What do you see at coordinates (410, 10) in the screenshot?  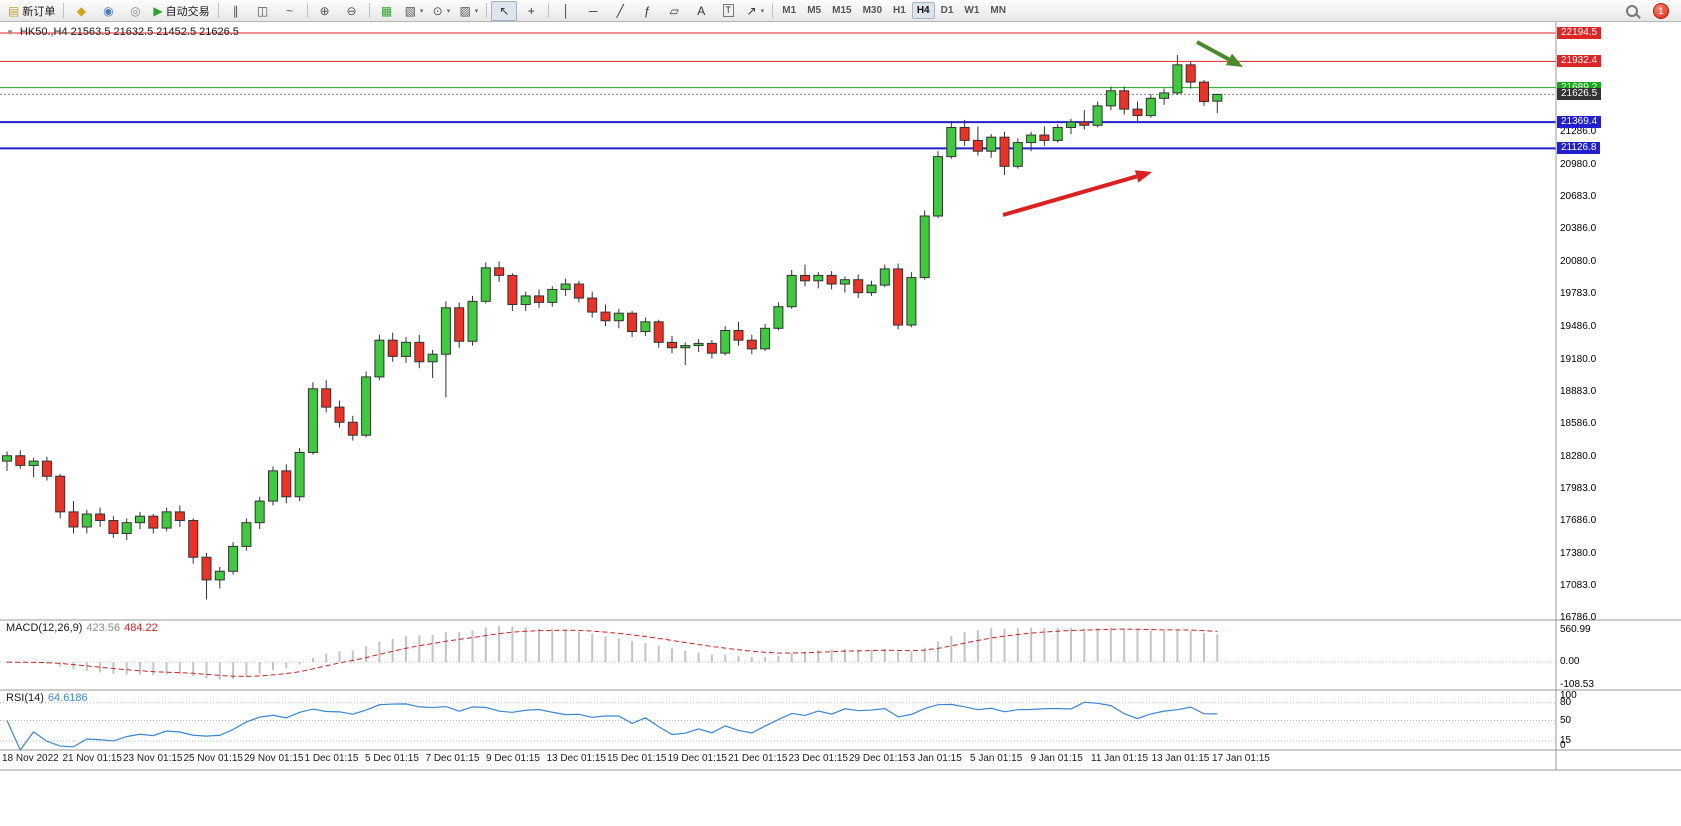 I see `new-chart-icon: ▧` at bounding box center [410, 10].